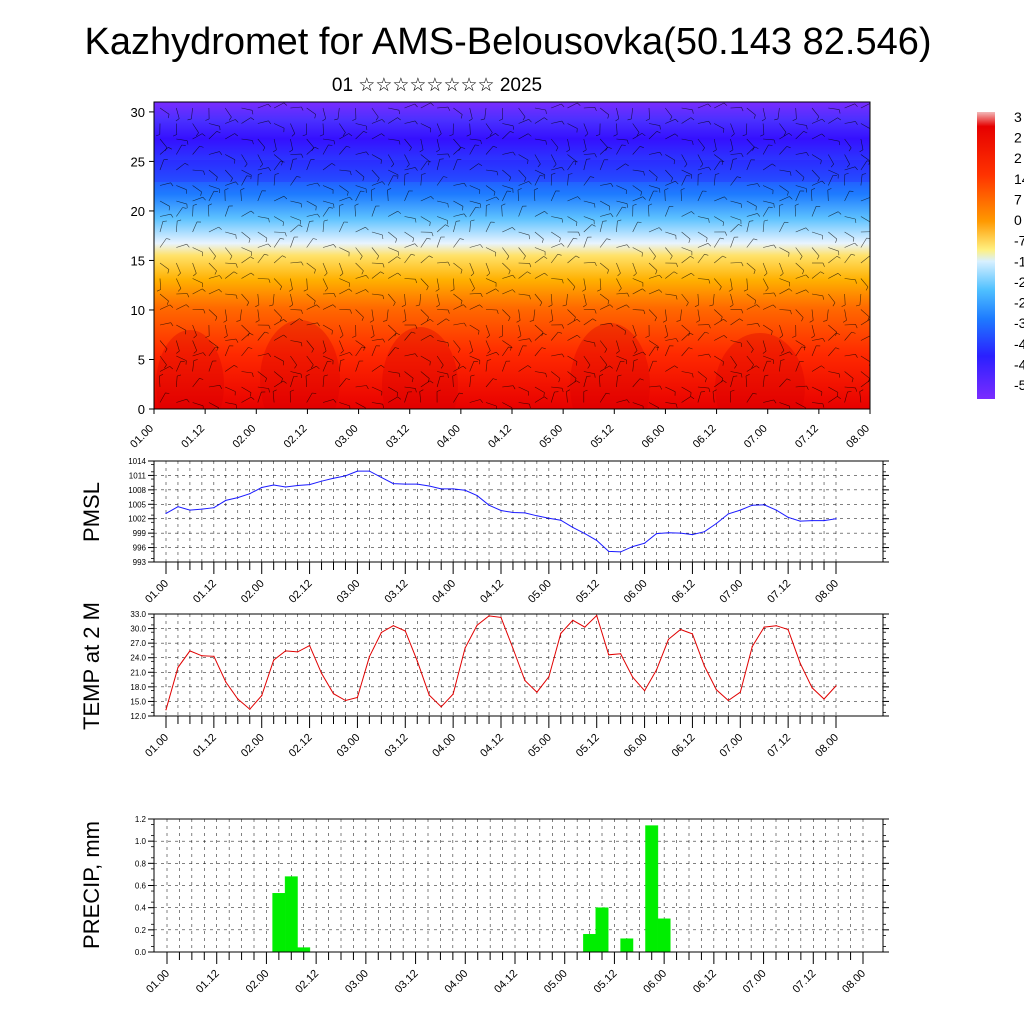 The width and height of the screenshot is (1024, 1024). Describe the element at coordinates (301, 592) in the screenshot. I see `x-tick-label: 02.12` at that location.